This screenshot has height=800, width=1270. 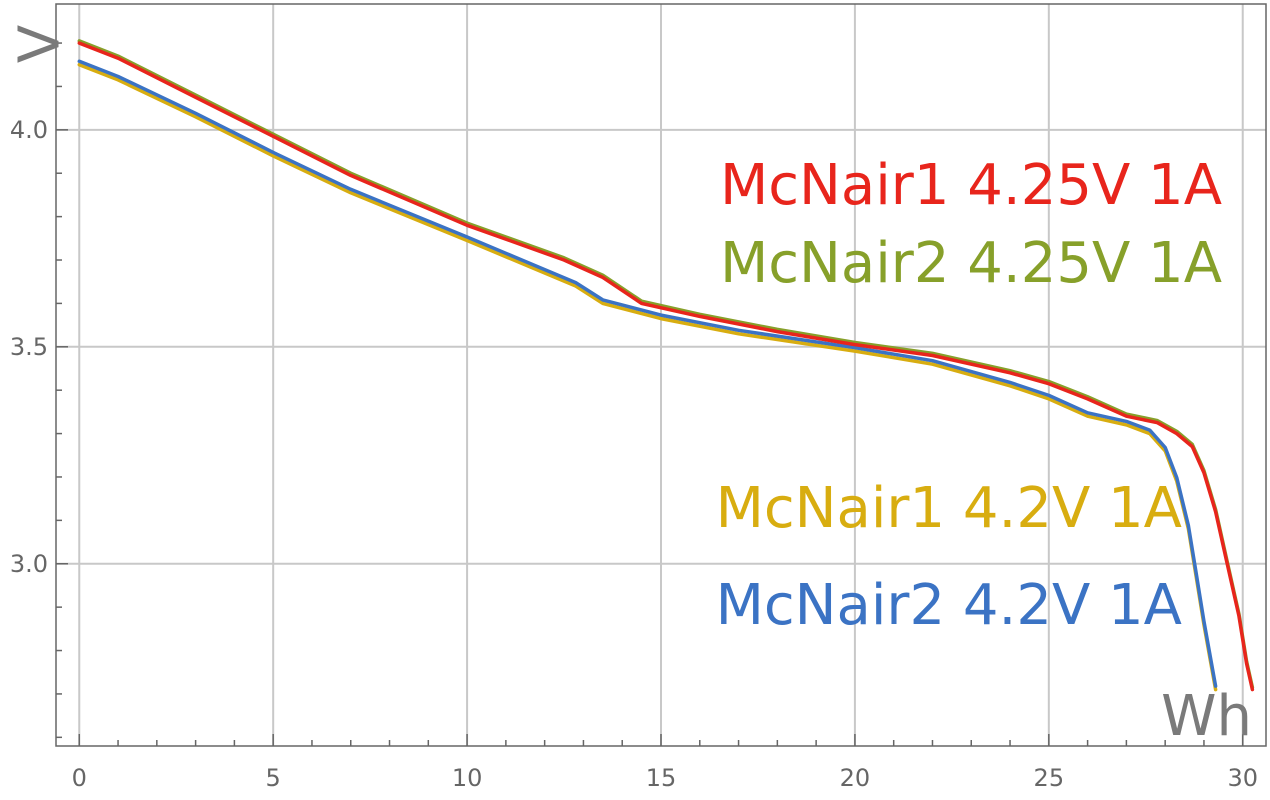 I want to click on x-tick-label: 20, so click(x=855, y=778).